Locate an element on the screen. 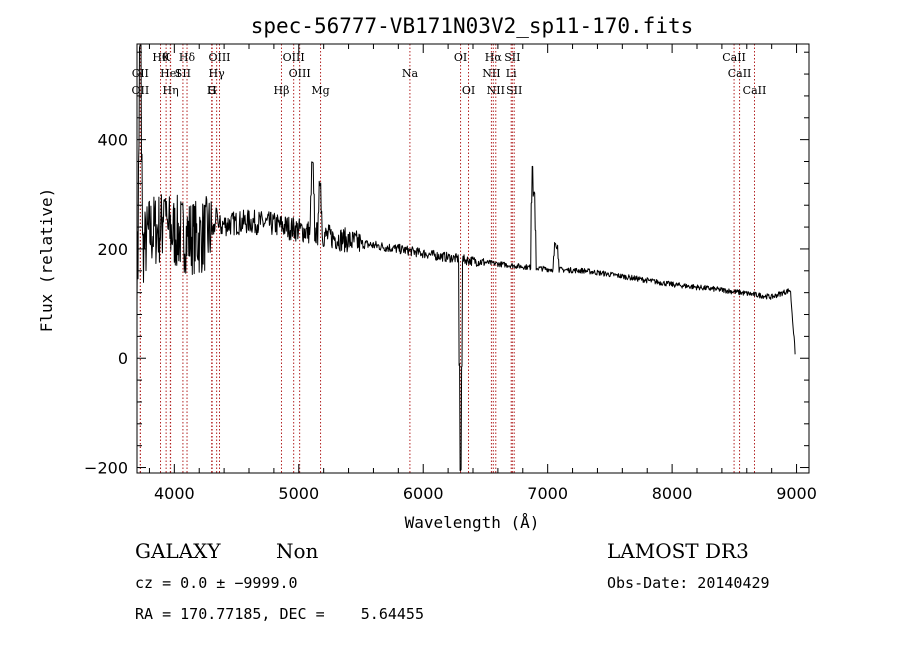  line-label: H is located at coordinates (212, 90).